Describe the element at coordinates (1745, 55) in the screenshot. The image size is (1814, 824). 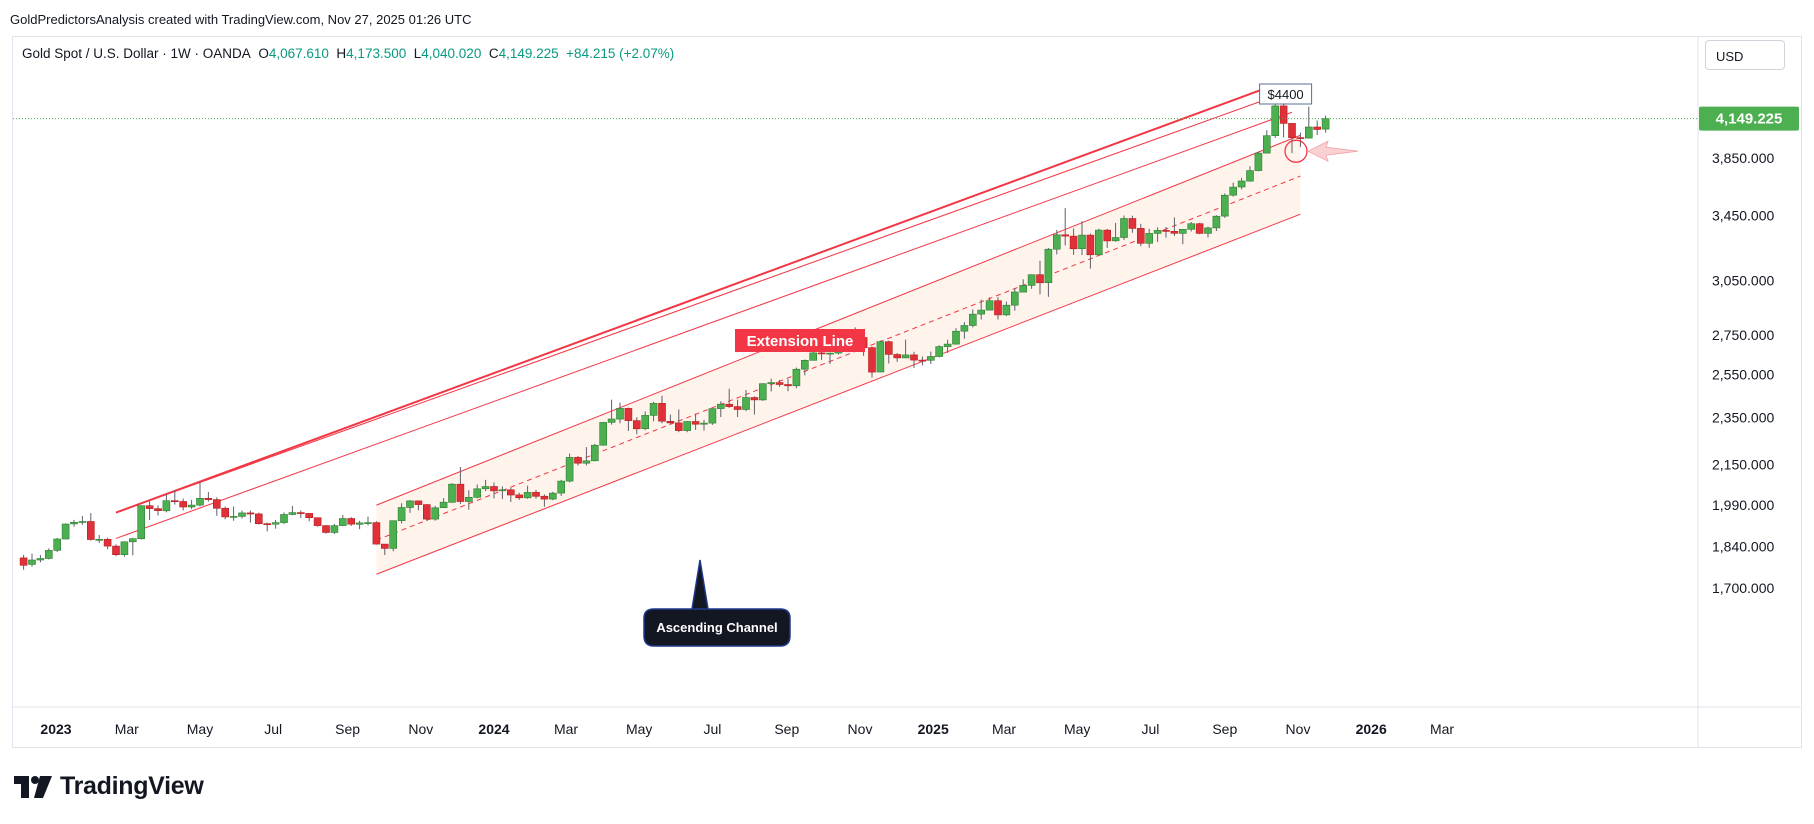
I see `currency-button: USD` at that location.